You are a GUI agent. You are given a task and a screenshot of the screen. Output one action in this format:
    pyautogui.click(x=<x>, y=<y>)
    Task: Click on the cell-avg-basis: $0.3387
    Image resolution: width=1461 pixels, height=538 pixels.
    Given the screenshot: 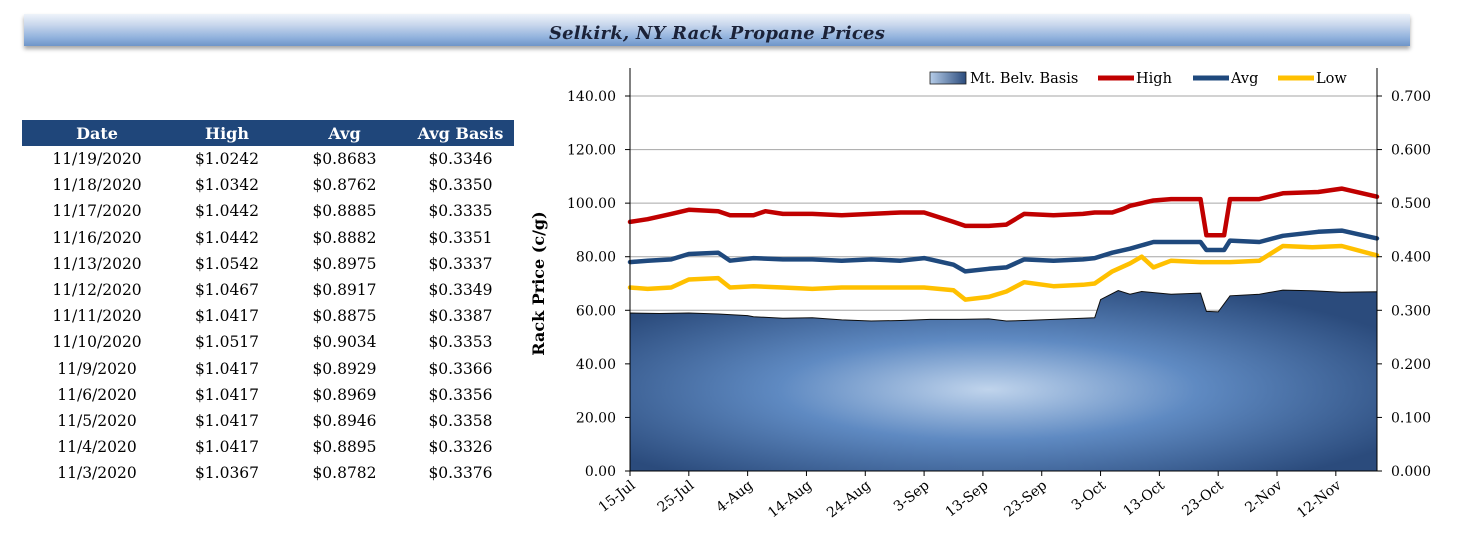 What is the action you would take?
    pyautogui.click(x=460, y=316)
    